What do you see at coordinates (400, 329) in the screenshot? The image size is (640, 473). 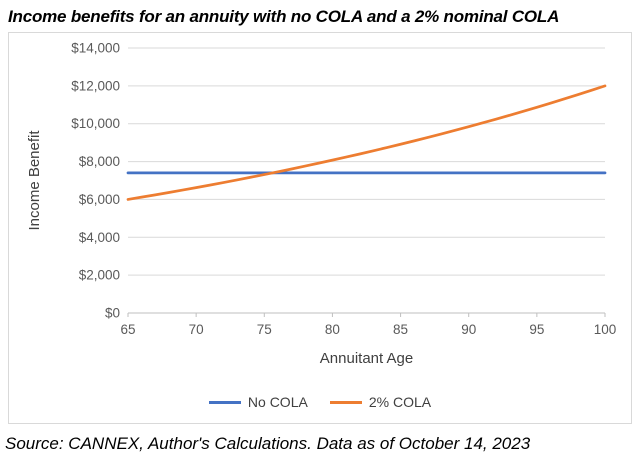 I see `svg-text: 85` at bounding box center [400, 329].